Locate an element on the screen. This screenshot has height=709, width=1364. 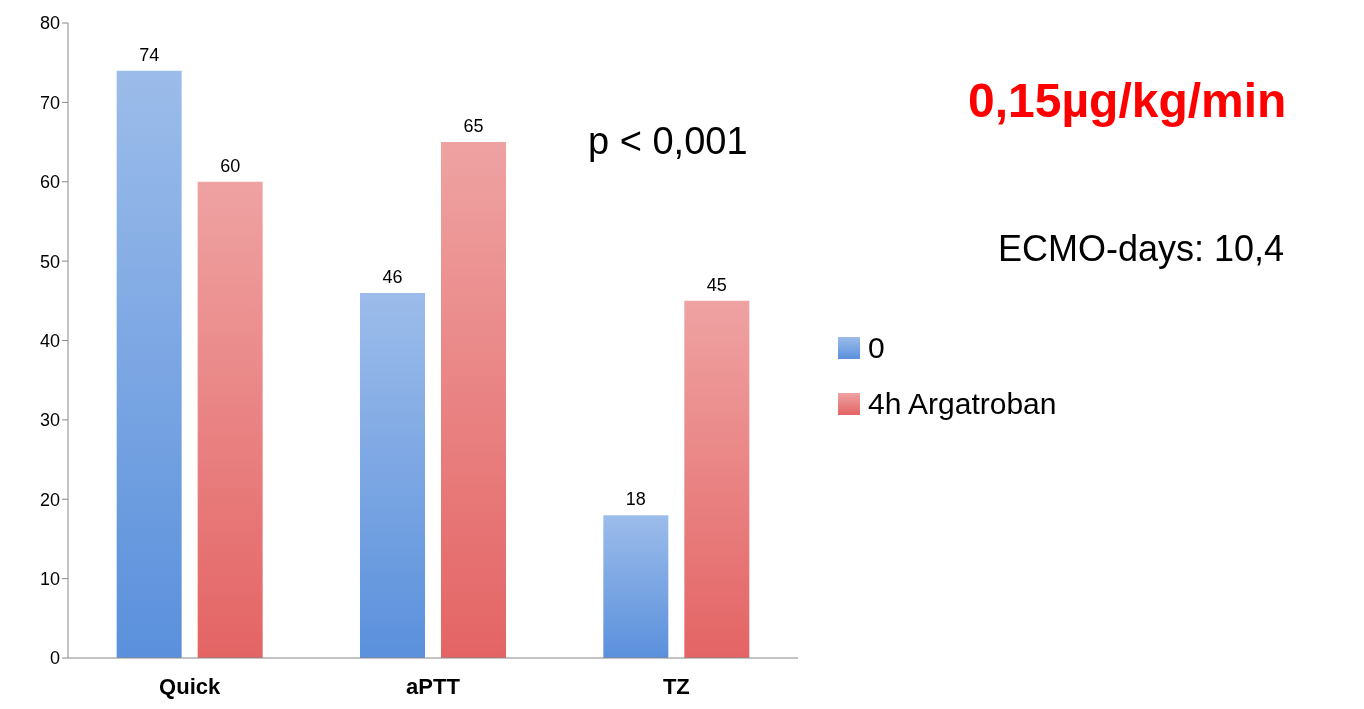
y-tick-label: 0 is located at coordinates (54, 658).